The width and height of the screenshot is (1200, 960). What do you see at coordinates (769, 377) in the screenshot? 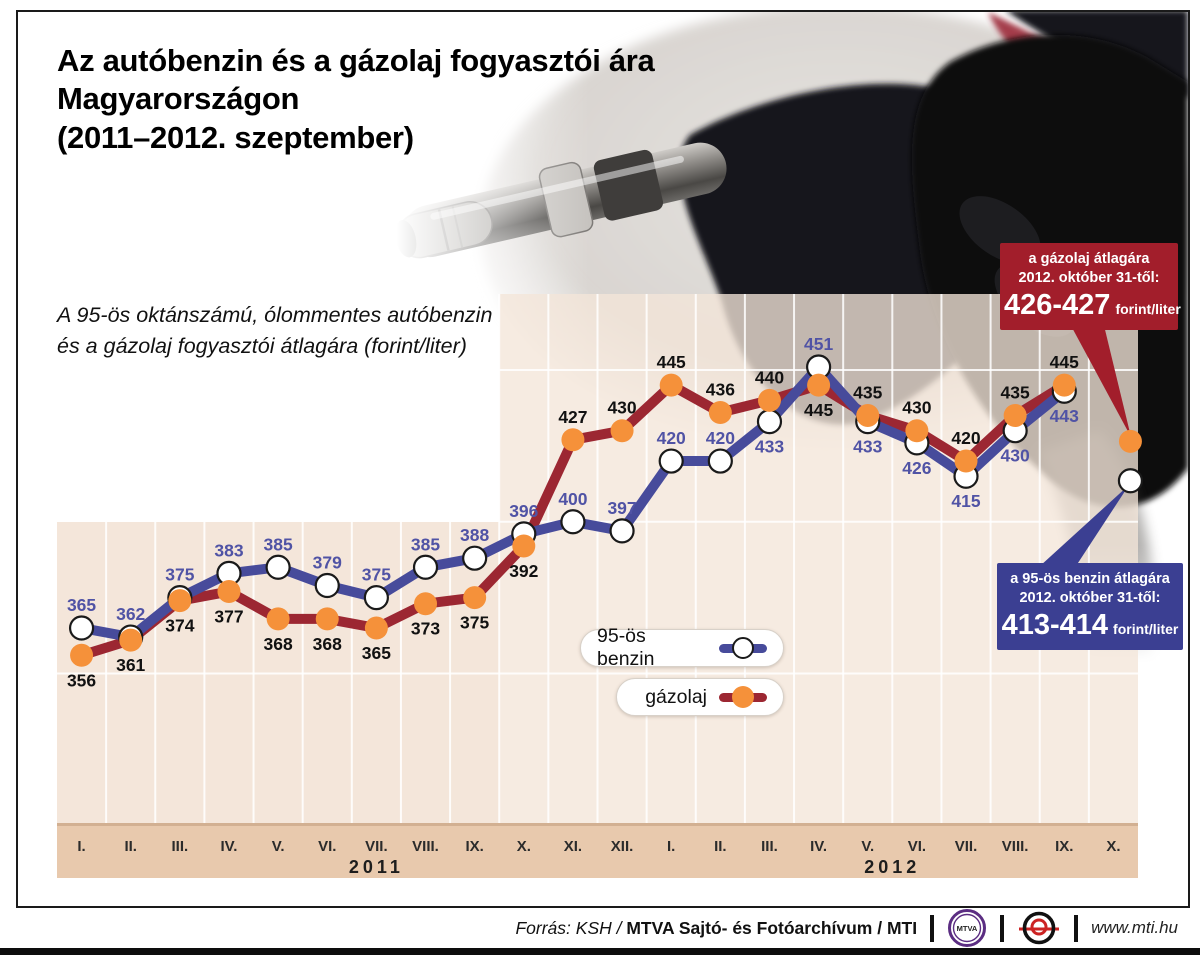
I see `value-label-gazolaj: 440` at bounding box center [769, 377].